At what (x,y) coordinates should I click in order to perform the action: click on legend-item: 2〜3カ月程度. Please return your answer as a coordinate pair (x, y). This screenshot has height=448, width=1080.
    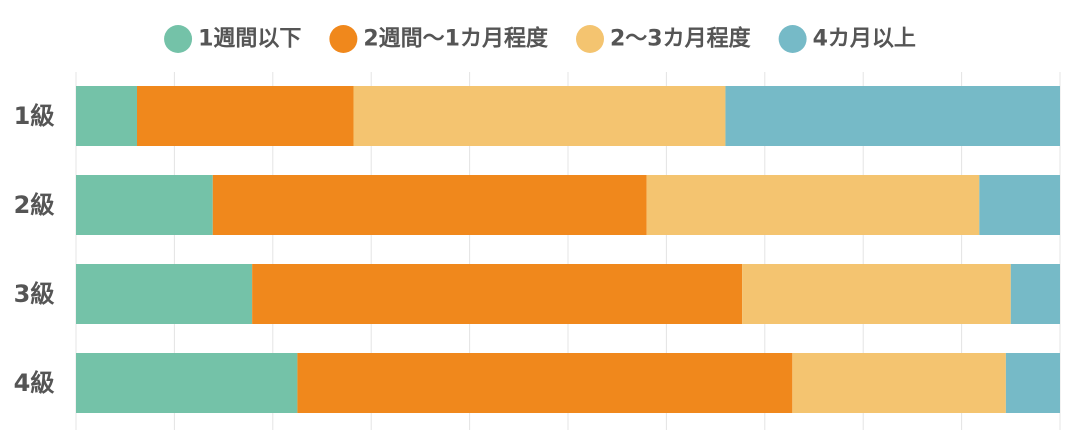
    Looking at the image, I should click on (664, 39).